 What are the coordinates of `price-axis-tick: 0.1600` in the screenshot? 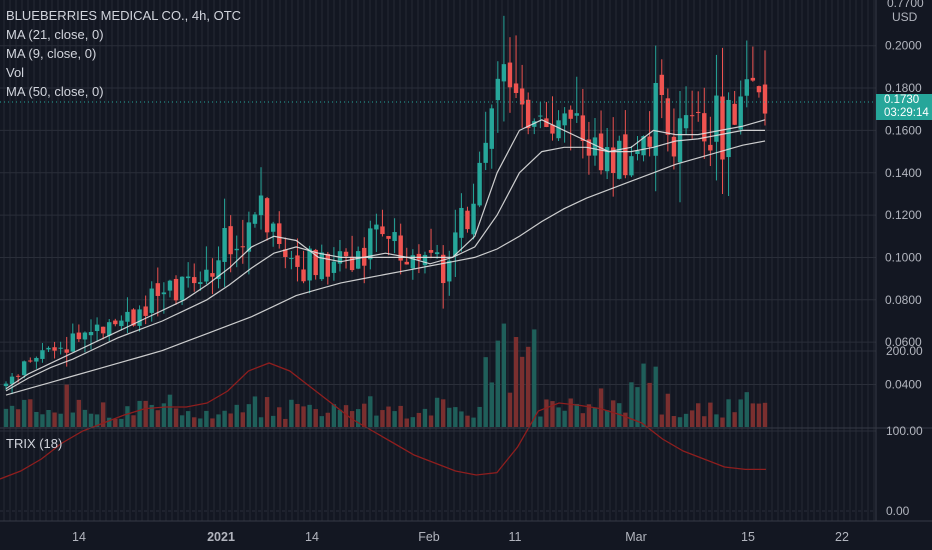 It's located at (903, 130).